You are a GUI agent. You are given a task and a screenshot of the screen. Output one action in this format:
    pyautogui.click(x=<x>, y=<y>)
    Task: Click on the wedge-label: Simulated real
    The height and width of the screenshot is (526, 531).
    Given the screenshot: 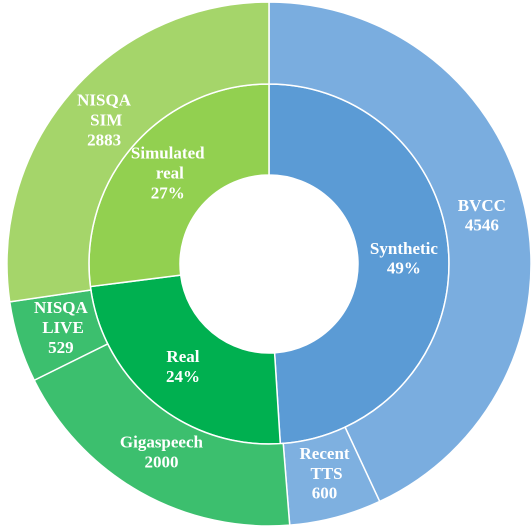 What is the action you would take?
    pyautogui.click(x=168, y=163)
    